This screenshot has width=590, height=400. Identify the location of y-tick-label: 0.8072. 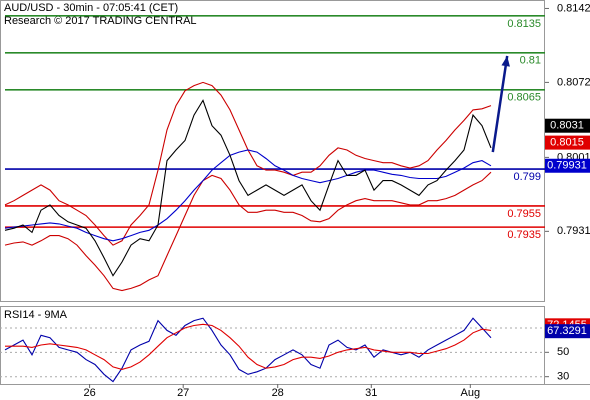
(573, 82).